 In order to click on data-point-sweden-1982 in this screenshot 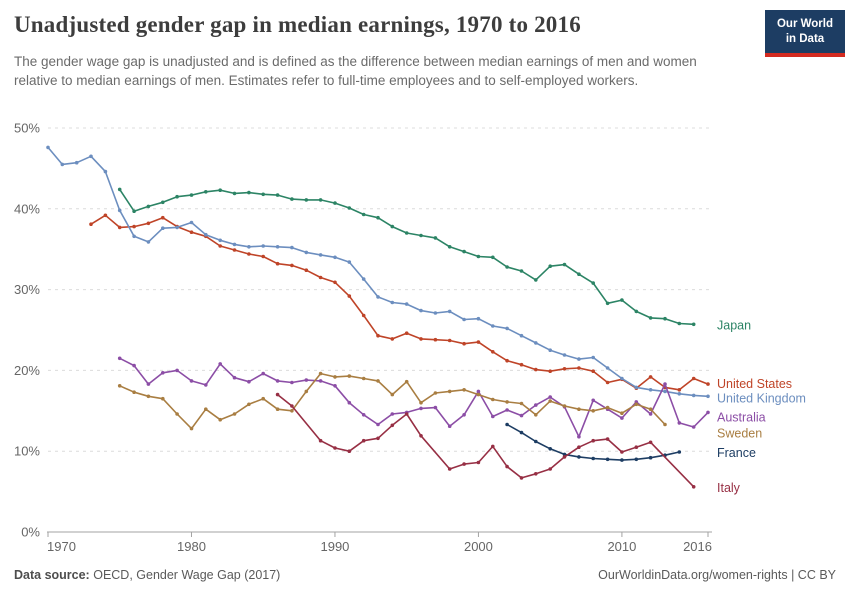, I will do `click(220, 419)`.